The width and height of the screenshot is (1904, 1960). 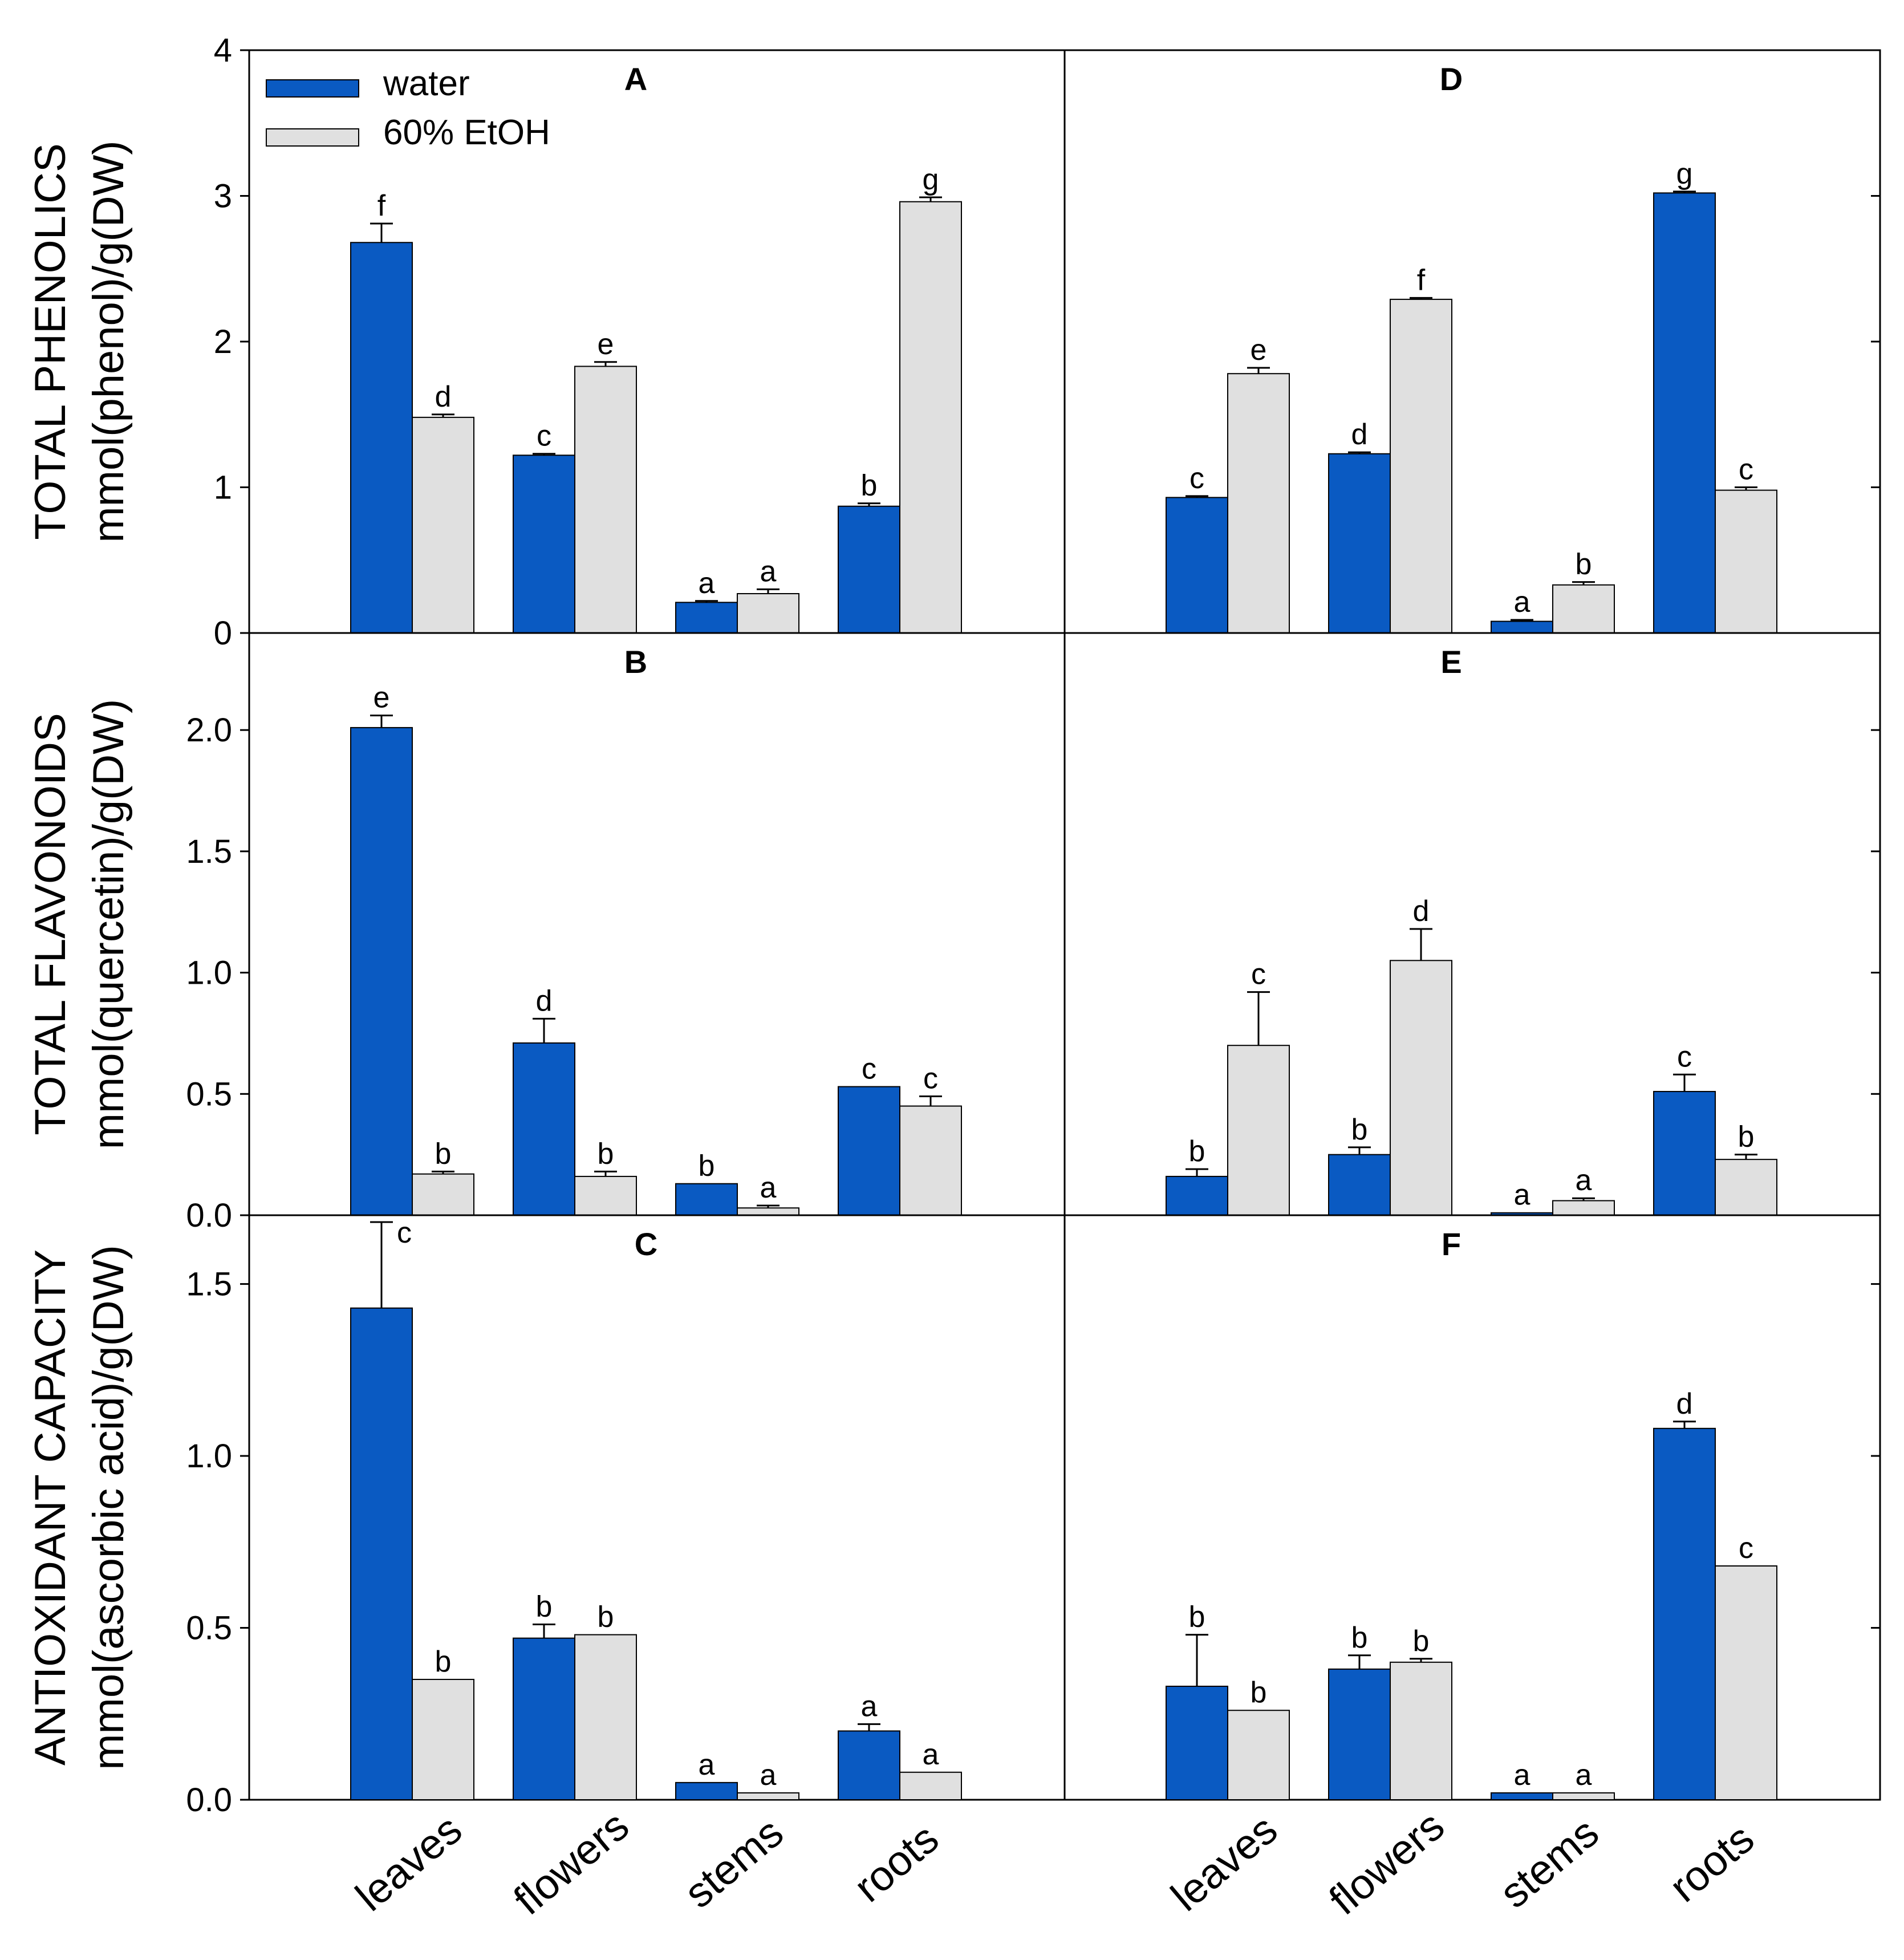 What do you see at coordinates (1549, 1862) in the screenshot?
I see `x-category-label: stems` at bounding box center [1549, 1862].